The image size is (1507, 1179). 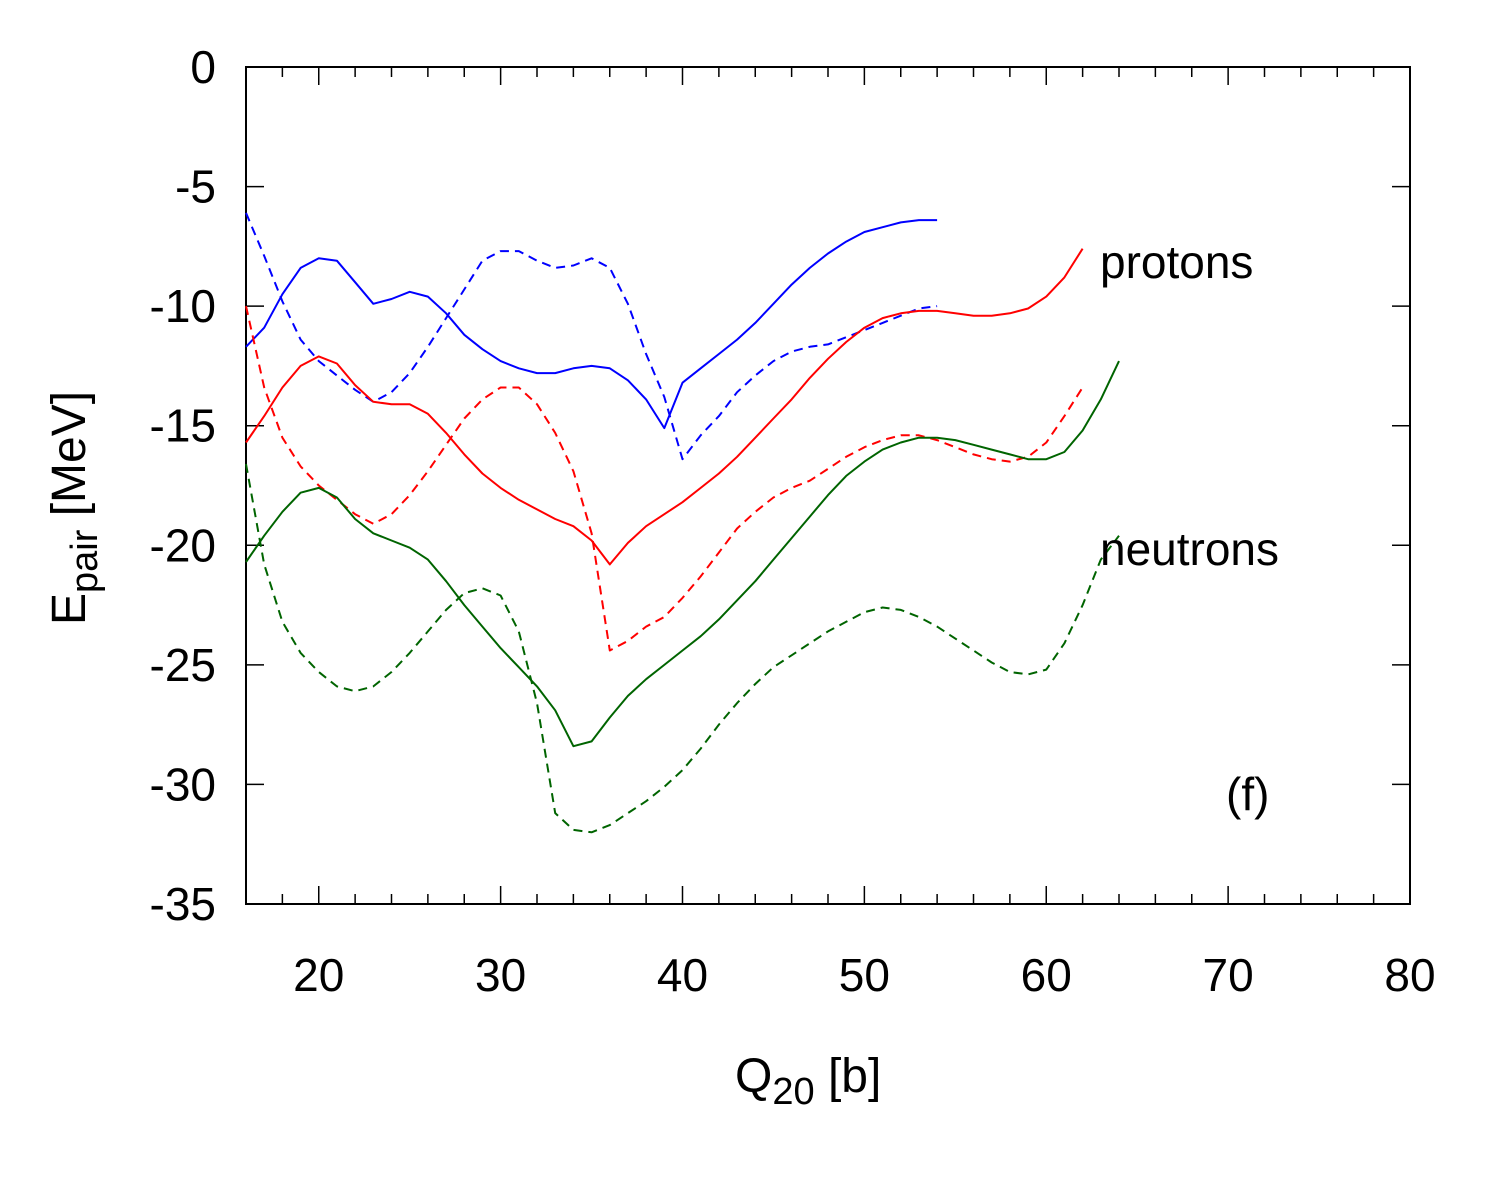 I want to click on x-axis-title: Q20 [b], so click(x=808, y=1081).